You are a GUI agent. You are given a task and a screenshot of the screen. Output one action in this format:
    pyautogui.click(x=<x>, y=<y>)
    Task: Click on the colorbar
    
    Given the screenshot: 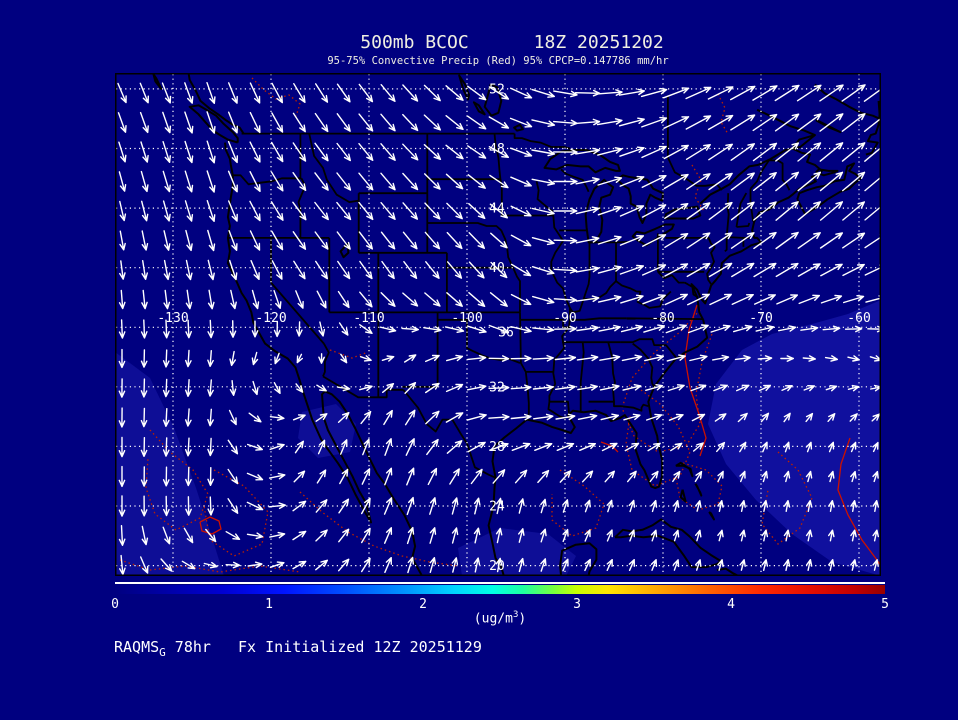 What is the action you would take?
    pyautogui.click(x=500, y=589)
    